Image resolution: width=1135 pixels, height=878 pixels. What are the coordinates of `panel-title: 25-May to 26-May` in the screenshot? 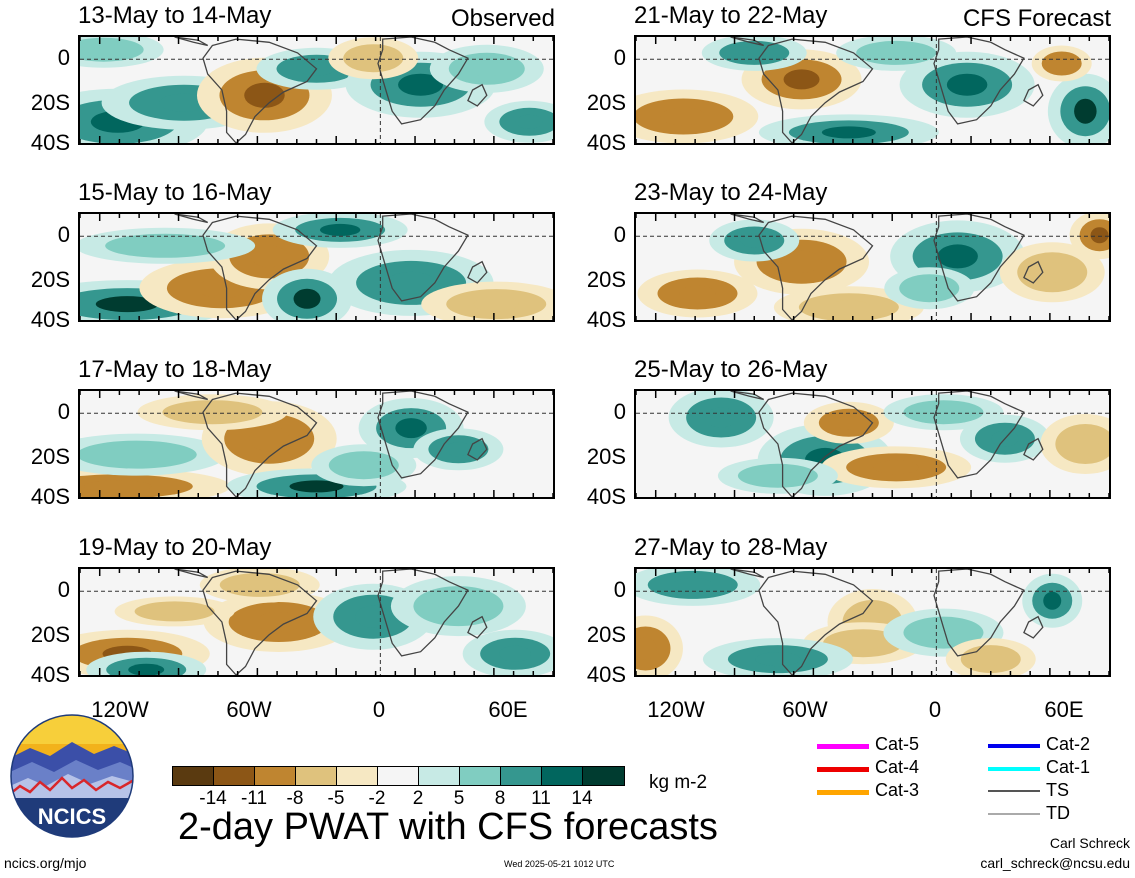 It's located at (731, 369).